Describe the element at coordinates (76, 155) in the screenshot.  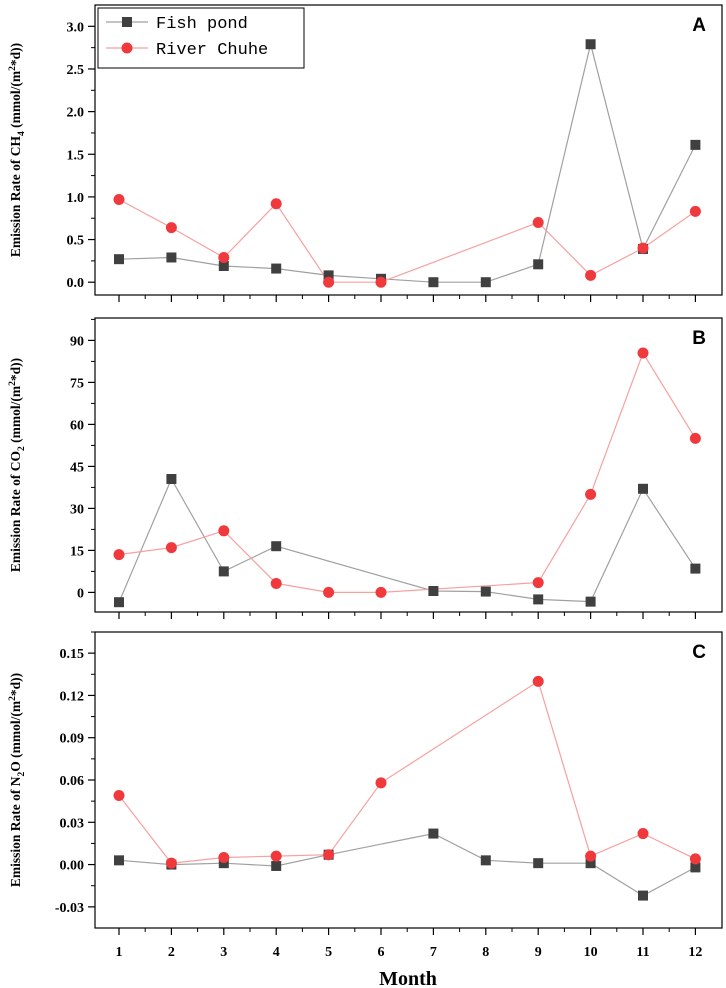
I see `y-tick-label: 1.5` at that location.